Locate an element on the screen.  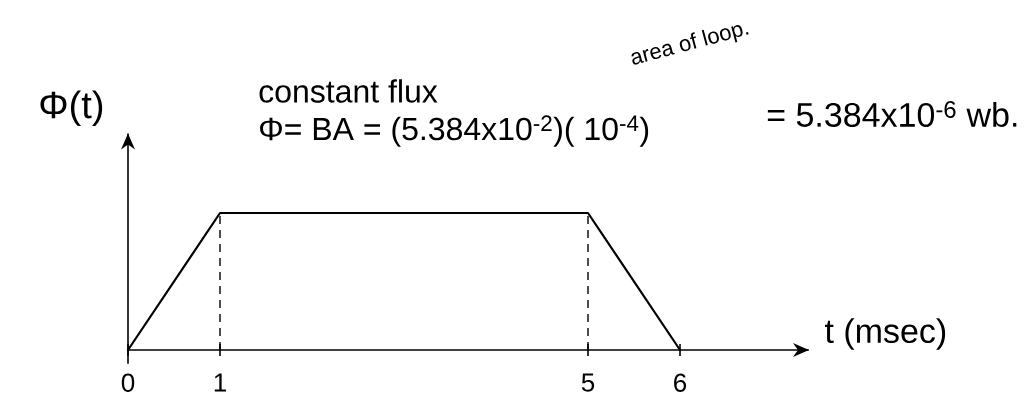
text: Φ= BA = (5.384x10$^{-2}$)( 10$^{-4}$) is located at coordinates (454, 131).